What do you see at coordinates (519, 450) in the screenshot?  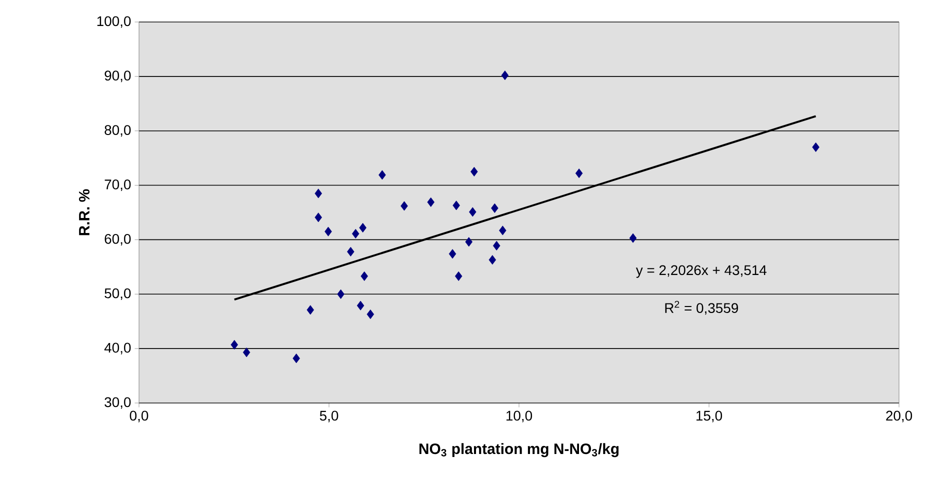 I see `x-axis-title: NO$_{3}$ plantation mg N-NO$_{3}$/kg` at bounding box center [519, 450].